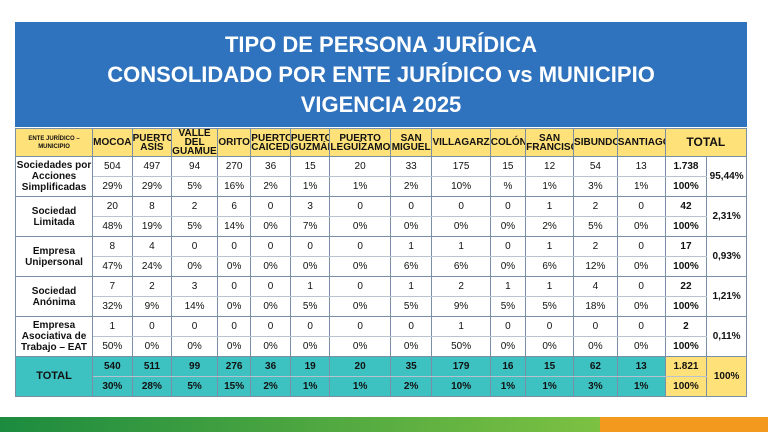 This screenshot has height=432, width=768. I want to click on table-row-percent: 47% 24% 0% 0% 0% 0% 0% 6% 6% 0% 6% 12% 0% 100%, so click(381, 266).